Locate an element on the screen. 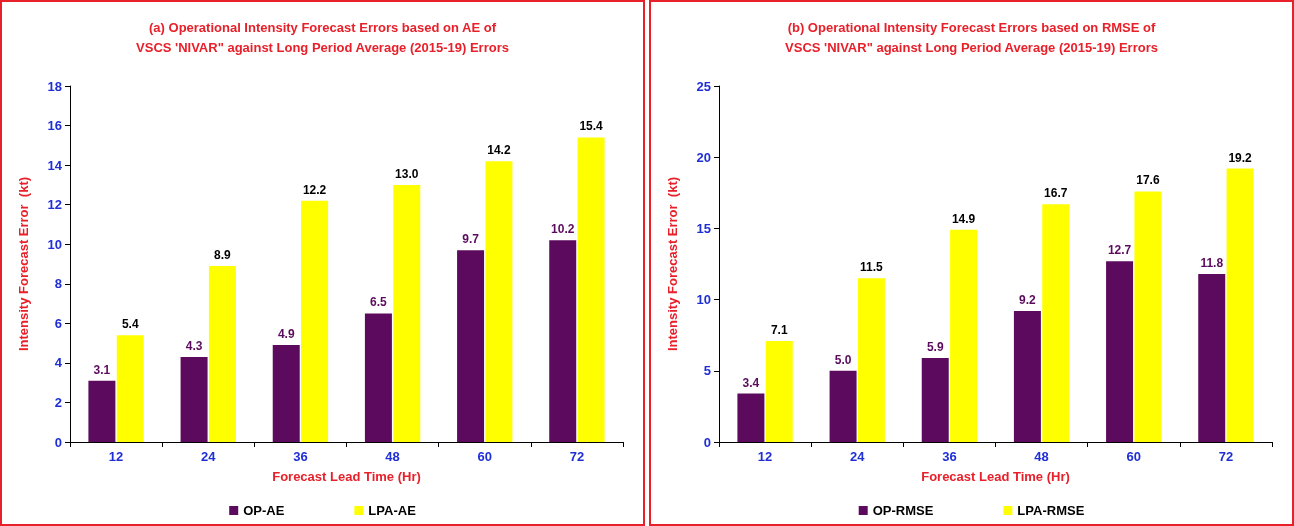 This screenshot has width=1294, height=526. y-tick-label: 6 is located at coordinates (58, 323).